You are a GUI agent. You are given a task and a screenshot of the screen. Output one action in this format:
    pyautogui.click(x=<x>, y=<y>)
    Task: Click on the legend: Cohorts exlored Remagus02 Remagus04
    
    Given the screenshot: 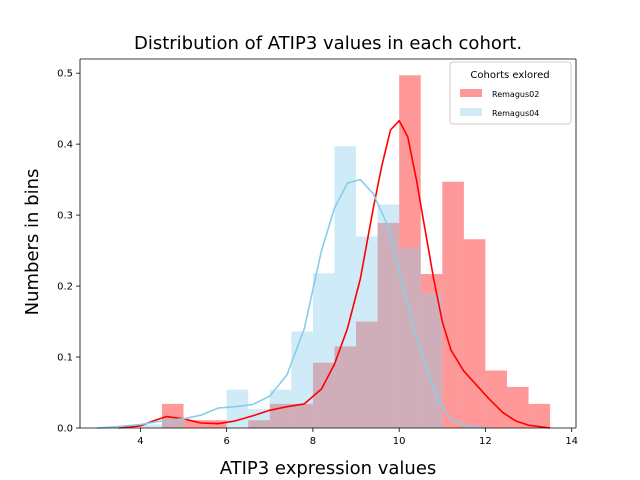 What is the action you would take?
    pyautogui.click(x=510, y=93)
    